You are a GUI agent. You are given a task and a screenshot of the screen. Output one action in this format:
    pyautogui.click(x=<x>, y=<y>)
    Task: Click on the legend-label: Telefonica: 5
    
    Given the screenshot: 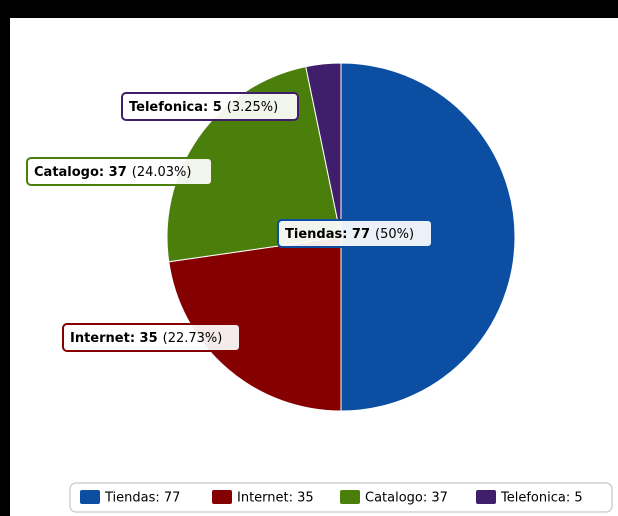 What is the action you would take?
    pyautogui.click(x=541, y=498)
    